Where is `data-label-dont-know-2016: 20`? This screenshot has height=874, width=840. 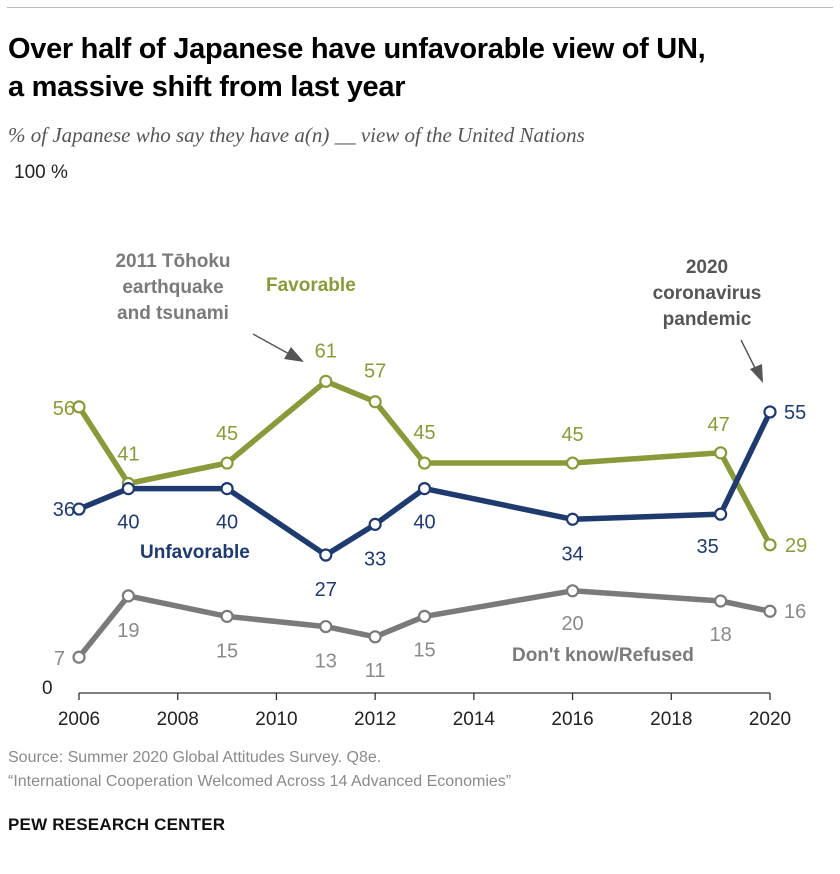
data-label-dont-know-2016: 20 is located at coordinates (572, 624).